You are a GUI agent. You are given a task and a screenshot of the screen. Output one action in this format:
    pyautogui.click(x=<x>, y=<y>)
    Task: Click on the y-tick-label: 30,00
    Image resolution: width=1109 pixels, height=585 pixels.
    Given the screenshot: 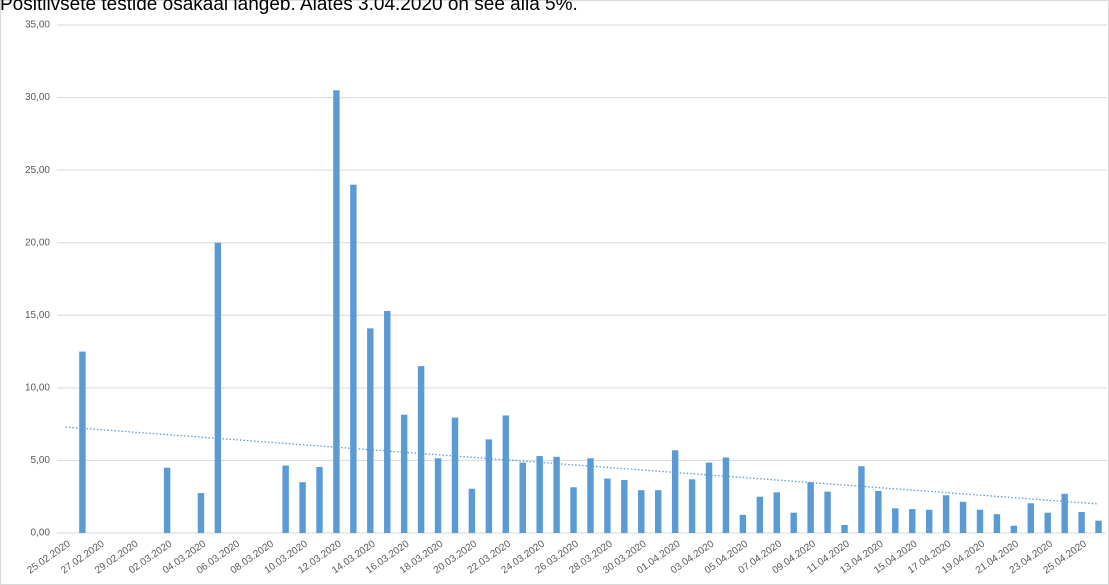 What is the action you would take?
    pyautogui.click(x=37, y=97)
    